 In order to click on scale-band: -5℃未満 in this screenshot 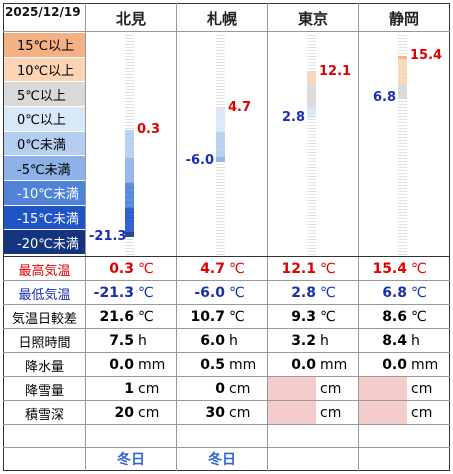, I will do `click(44, 168)`.